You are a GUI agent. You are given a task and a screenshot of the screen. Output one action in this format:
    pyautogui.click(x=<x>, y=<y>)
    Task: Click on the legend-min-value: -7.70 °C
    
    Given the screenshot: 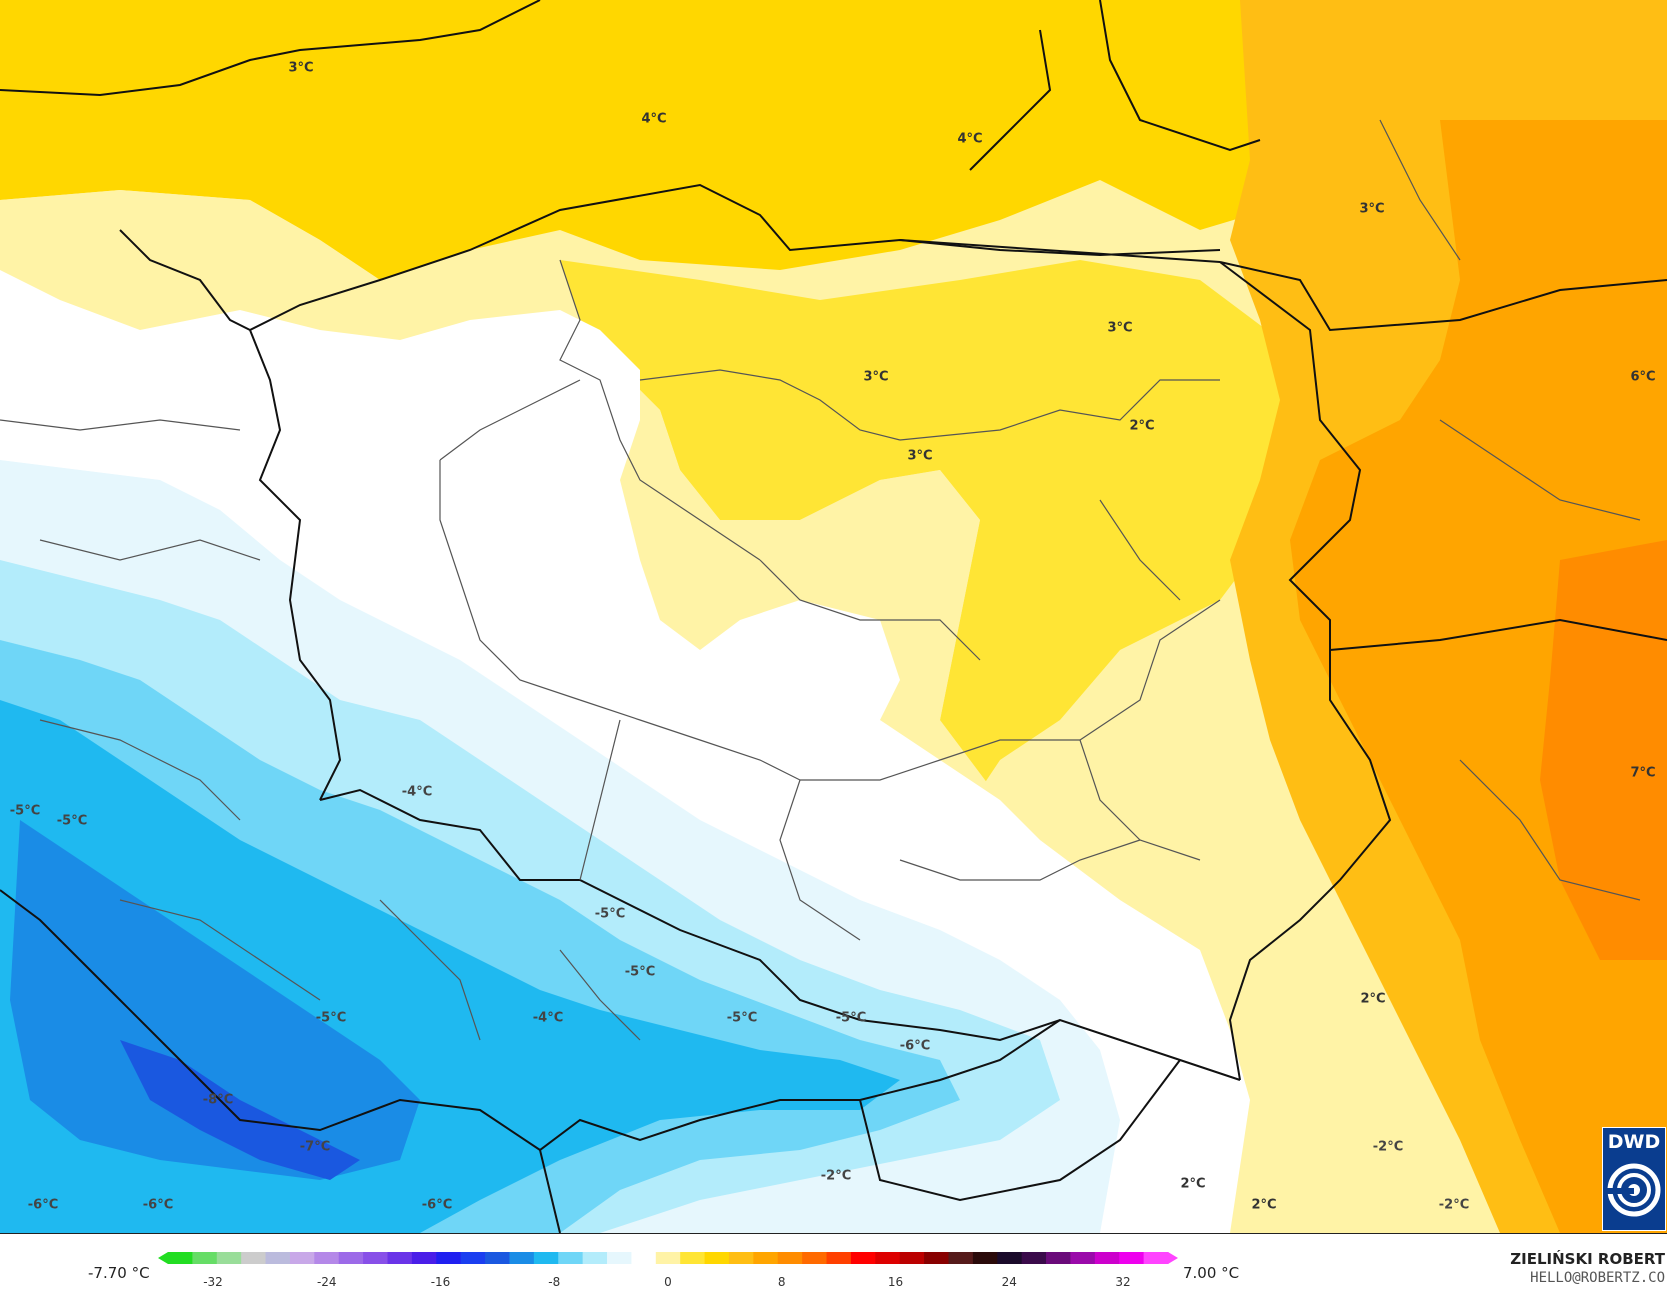 What is the action you would take?
    pyautogui.click(x=119, y=1273)
    